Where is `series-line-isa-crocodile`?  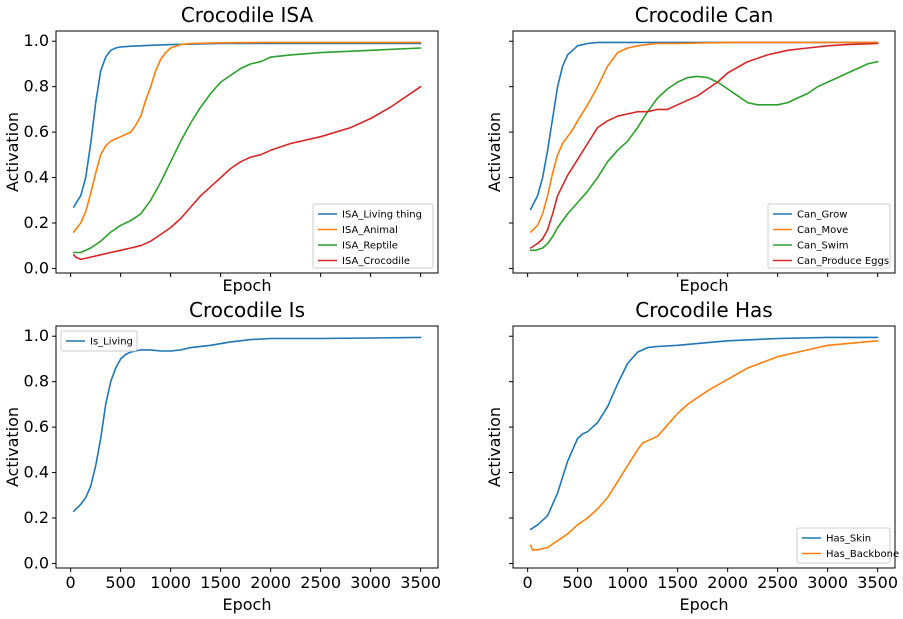
series-line-isa-crocodile is located at coordinates (247, 173).